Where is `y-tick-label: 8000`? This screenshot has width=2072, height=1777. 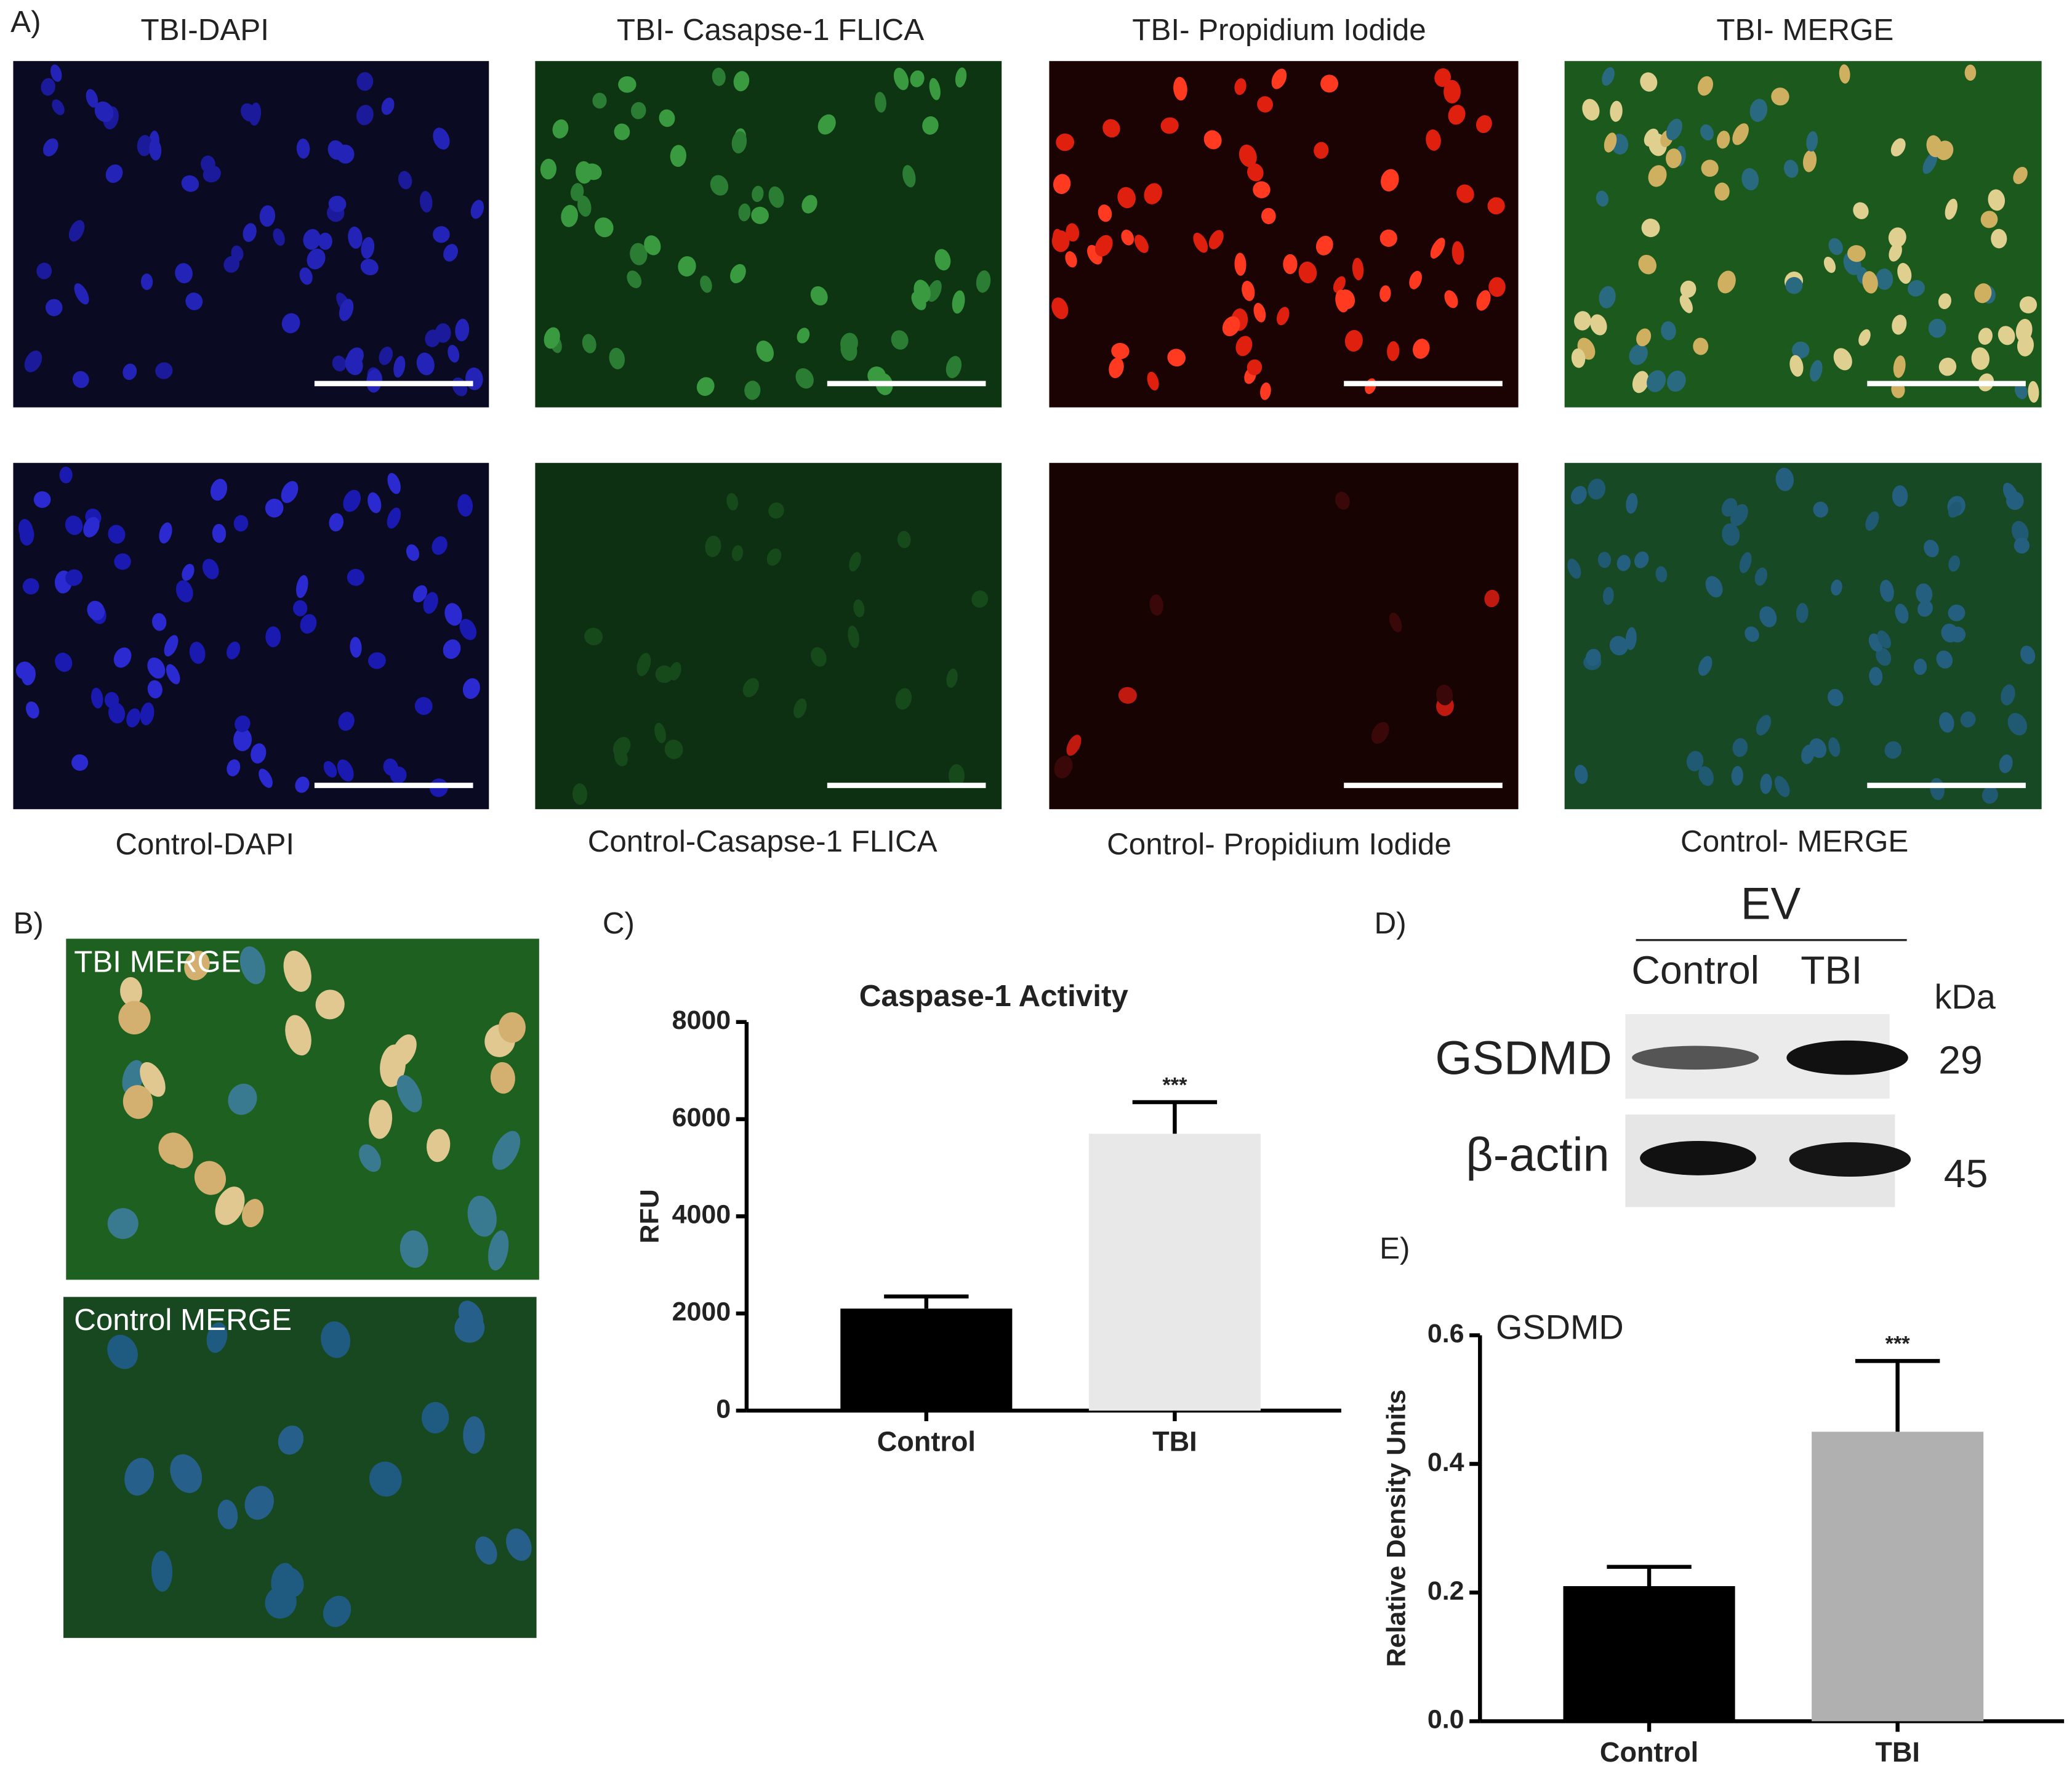 y-tick-label: 8000 is located at coordinates (701, 1020).